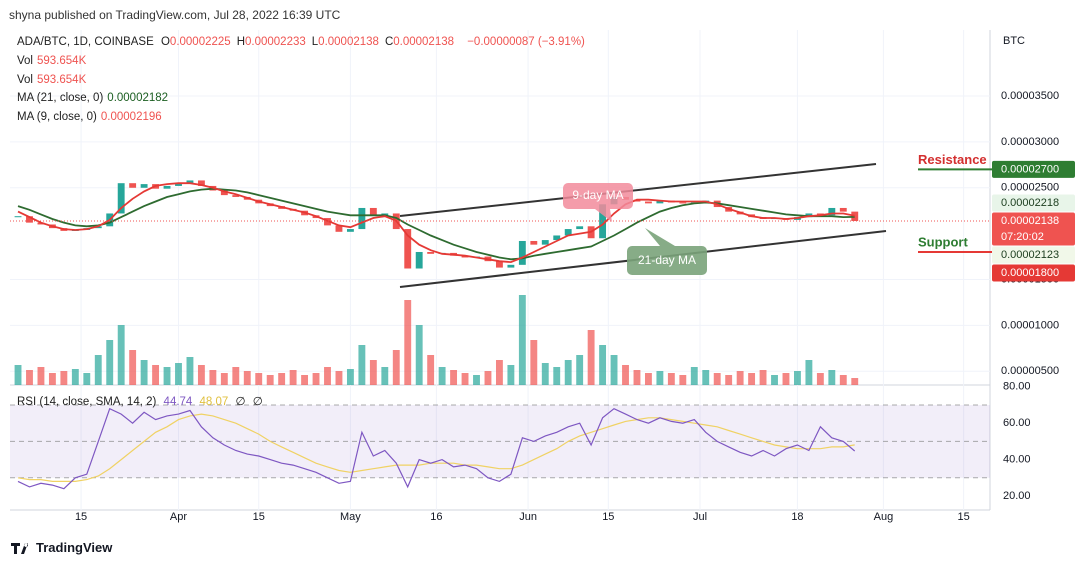 The height and width of the screenshot is (565, 1079). Describe the element at coordinates (257, 402) in the screenshot. I see `rsi-lower: ∅` at that location.